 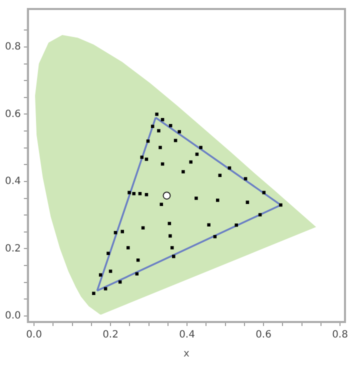 What do you see at coordinates (12, 182) in the screenshot?
I see `y-tick-label: 0.4` at bounding box center [12, 182].